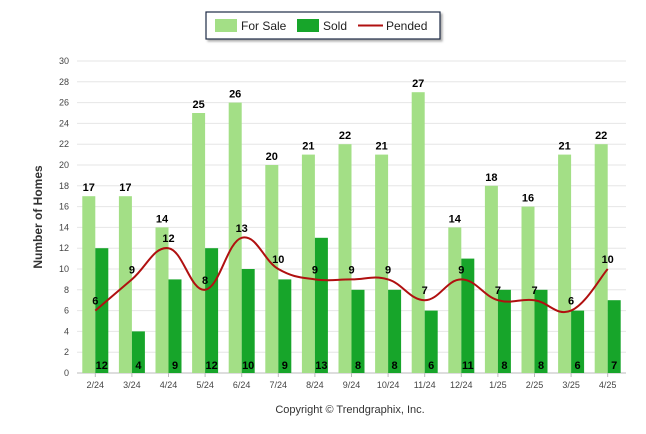  What do you see at coordinates (468, 366) in the screenshot?
I see `data-label-sold: 11` at bounding box center [468, 366].